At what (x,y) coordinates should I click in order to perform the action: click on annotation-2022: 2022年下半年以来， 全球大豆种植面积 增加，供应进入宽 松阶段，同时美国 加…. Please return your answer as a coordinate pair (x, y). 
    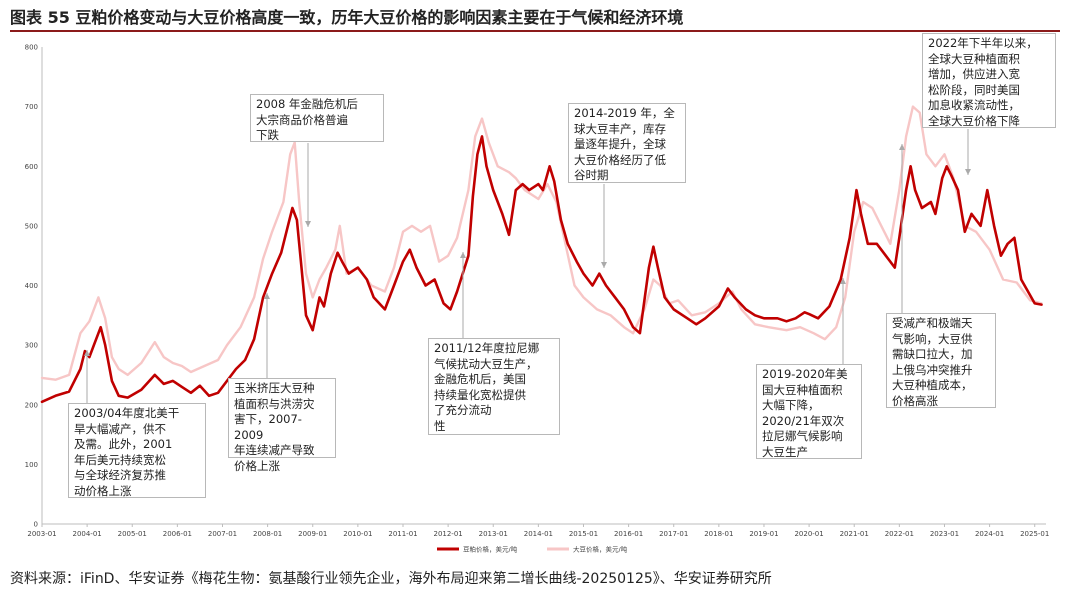
    Looking at the image, I should click on (989, 80).